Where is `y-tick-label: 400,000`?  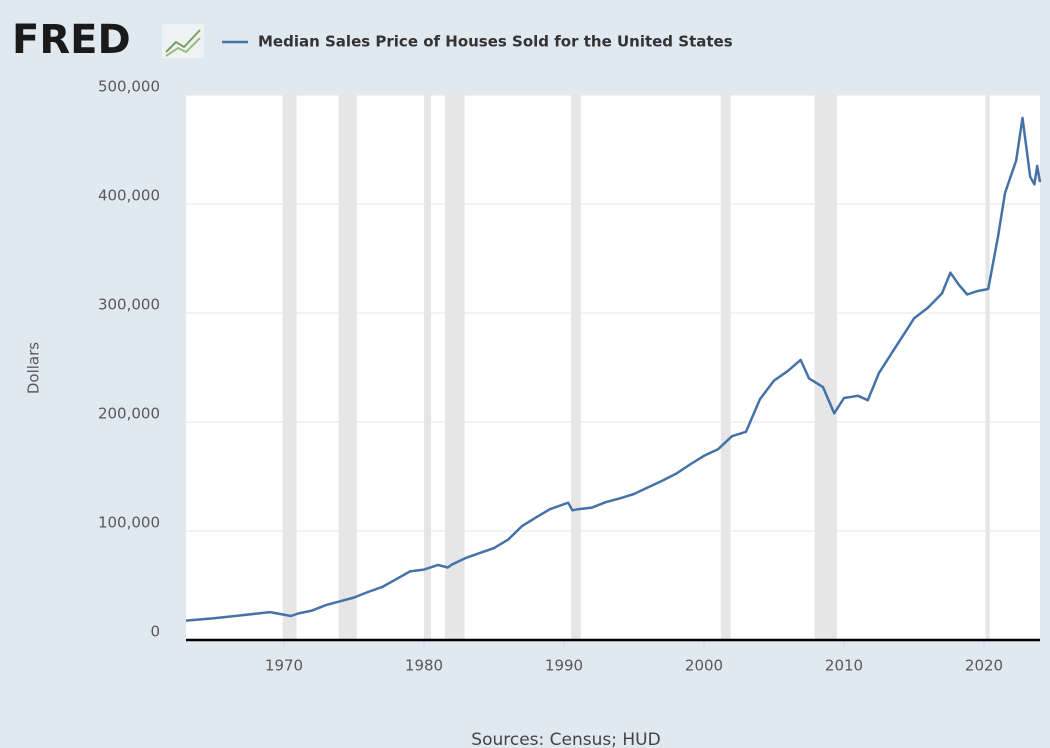 y-tick-label: 400,000 is located at coordinates (129, 196).